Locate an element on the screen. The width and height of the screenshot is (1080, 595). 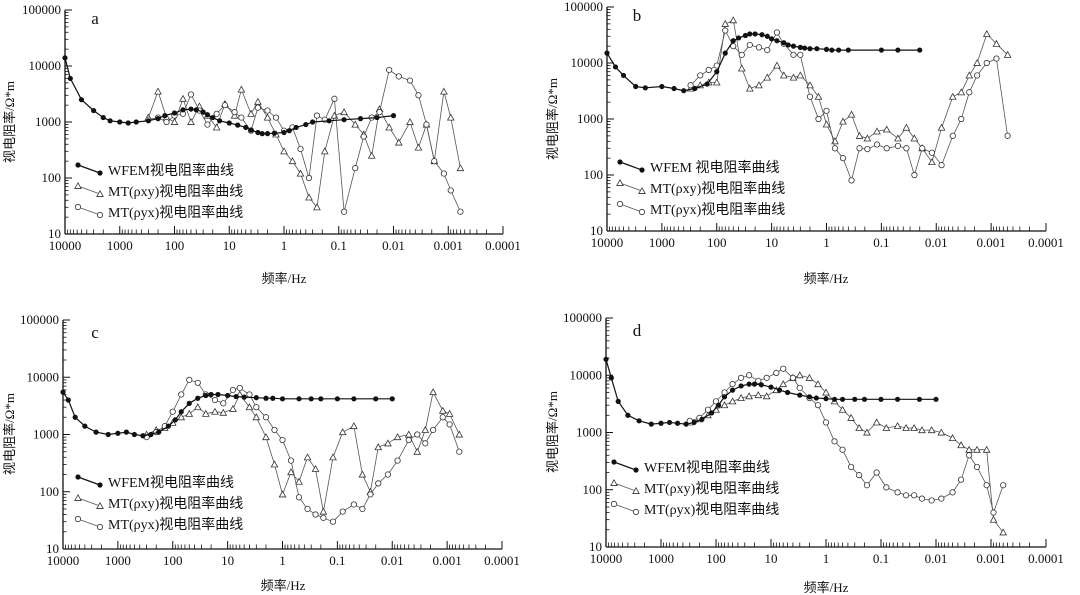
x-tick-label: 0.1 is located at coordinates (881, 558).